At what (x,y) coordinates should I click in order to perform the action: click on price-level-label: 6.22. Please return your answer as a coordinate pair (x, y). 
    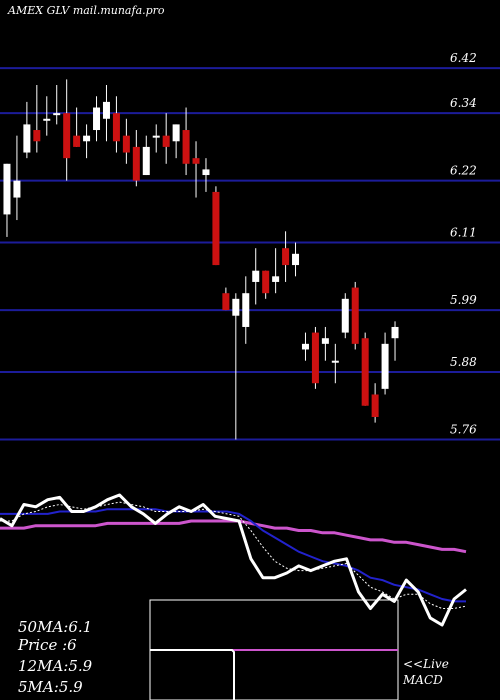
    Looking at the image, I should click on (463, 171).